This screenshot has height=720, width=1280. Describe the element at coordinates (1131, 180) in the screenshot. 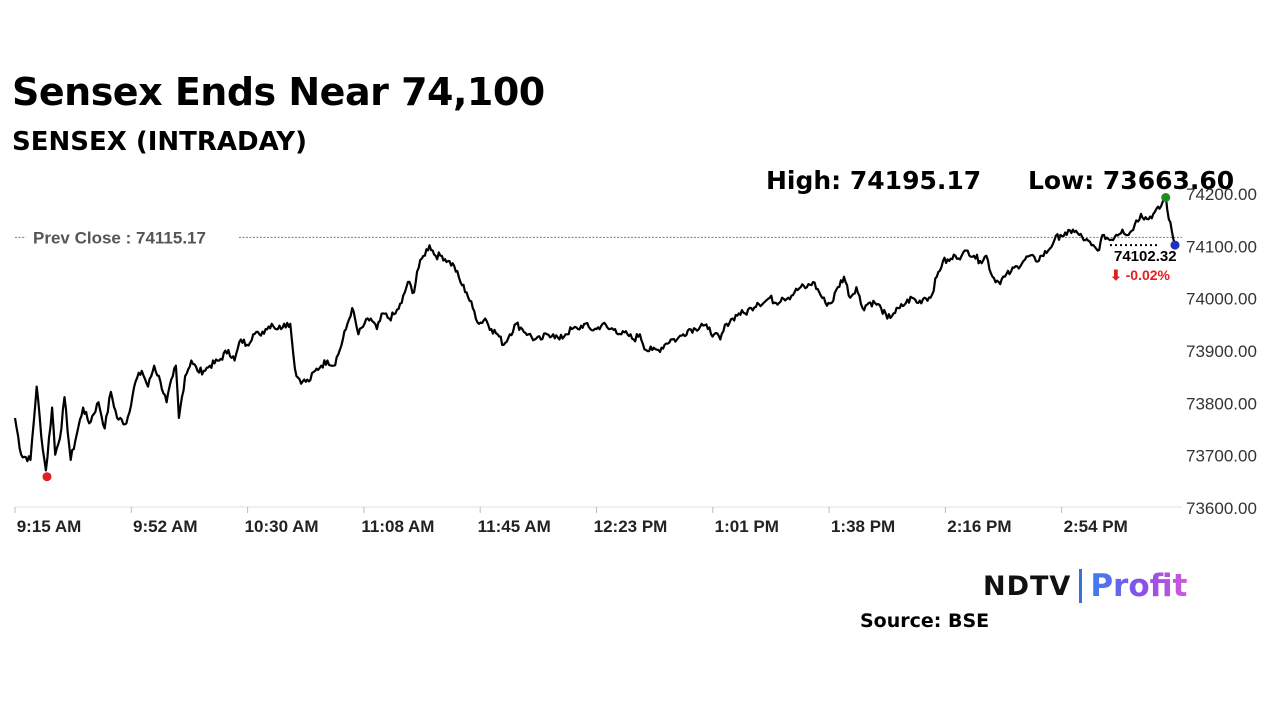

I see `low-stat: Low: 73663.60` at that location.